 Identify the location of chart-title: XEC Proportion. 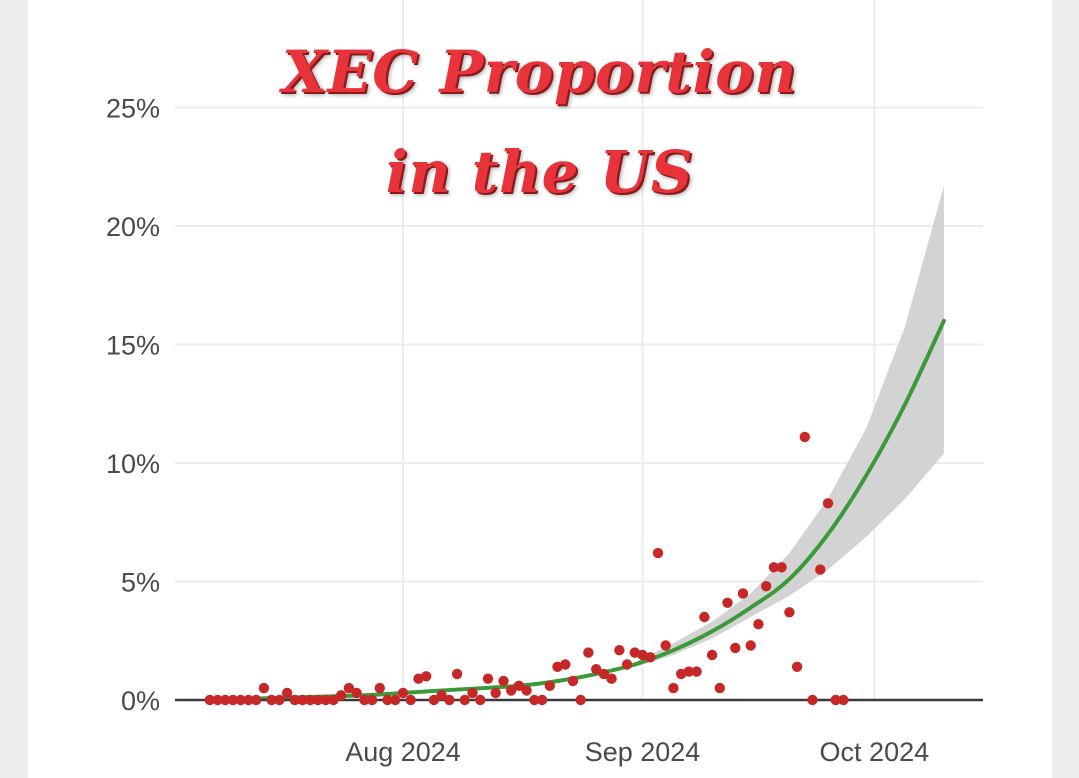
(539, 72).